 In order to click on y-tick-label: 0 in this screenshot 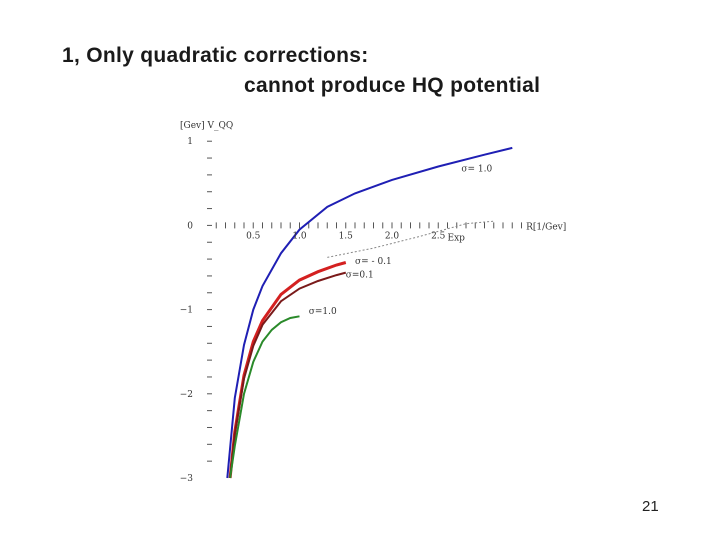, I will do `click(190, 226)`.